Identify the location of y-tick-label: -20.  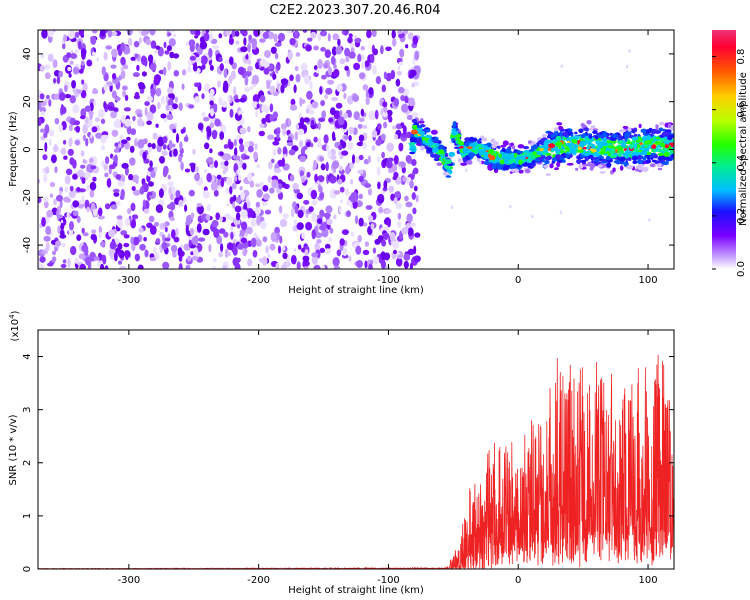
(27, 197).